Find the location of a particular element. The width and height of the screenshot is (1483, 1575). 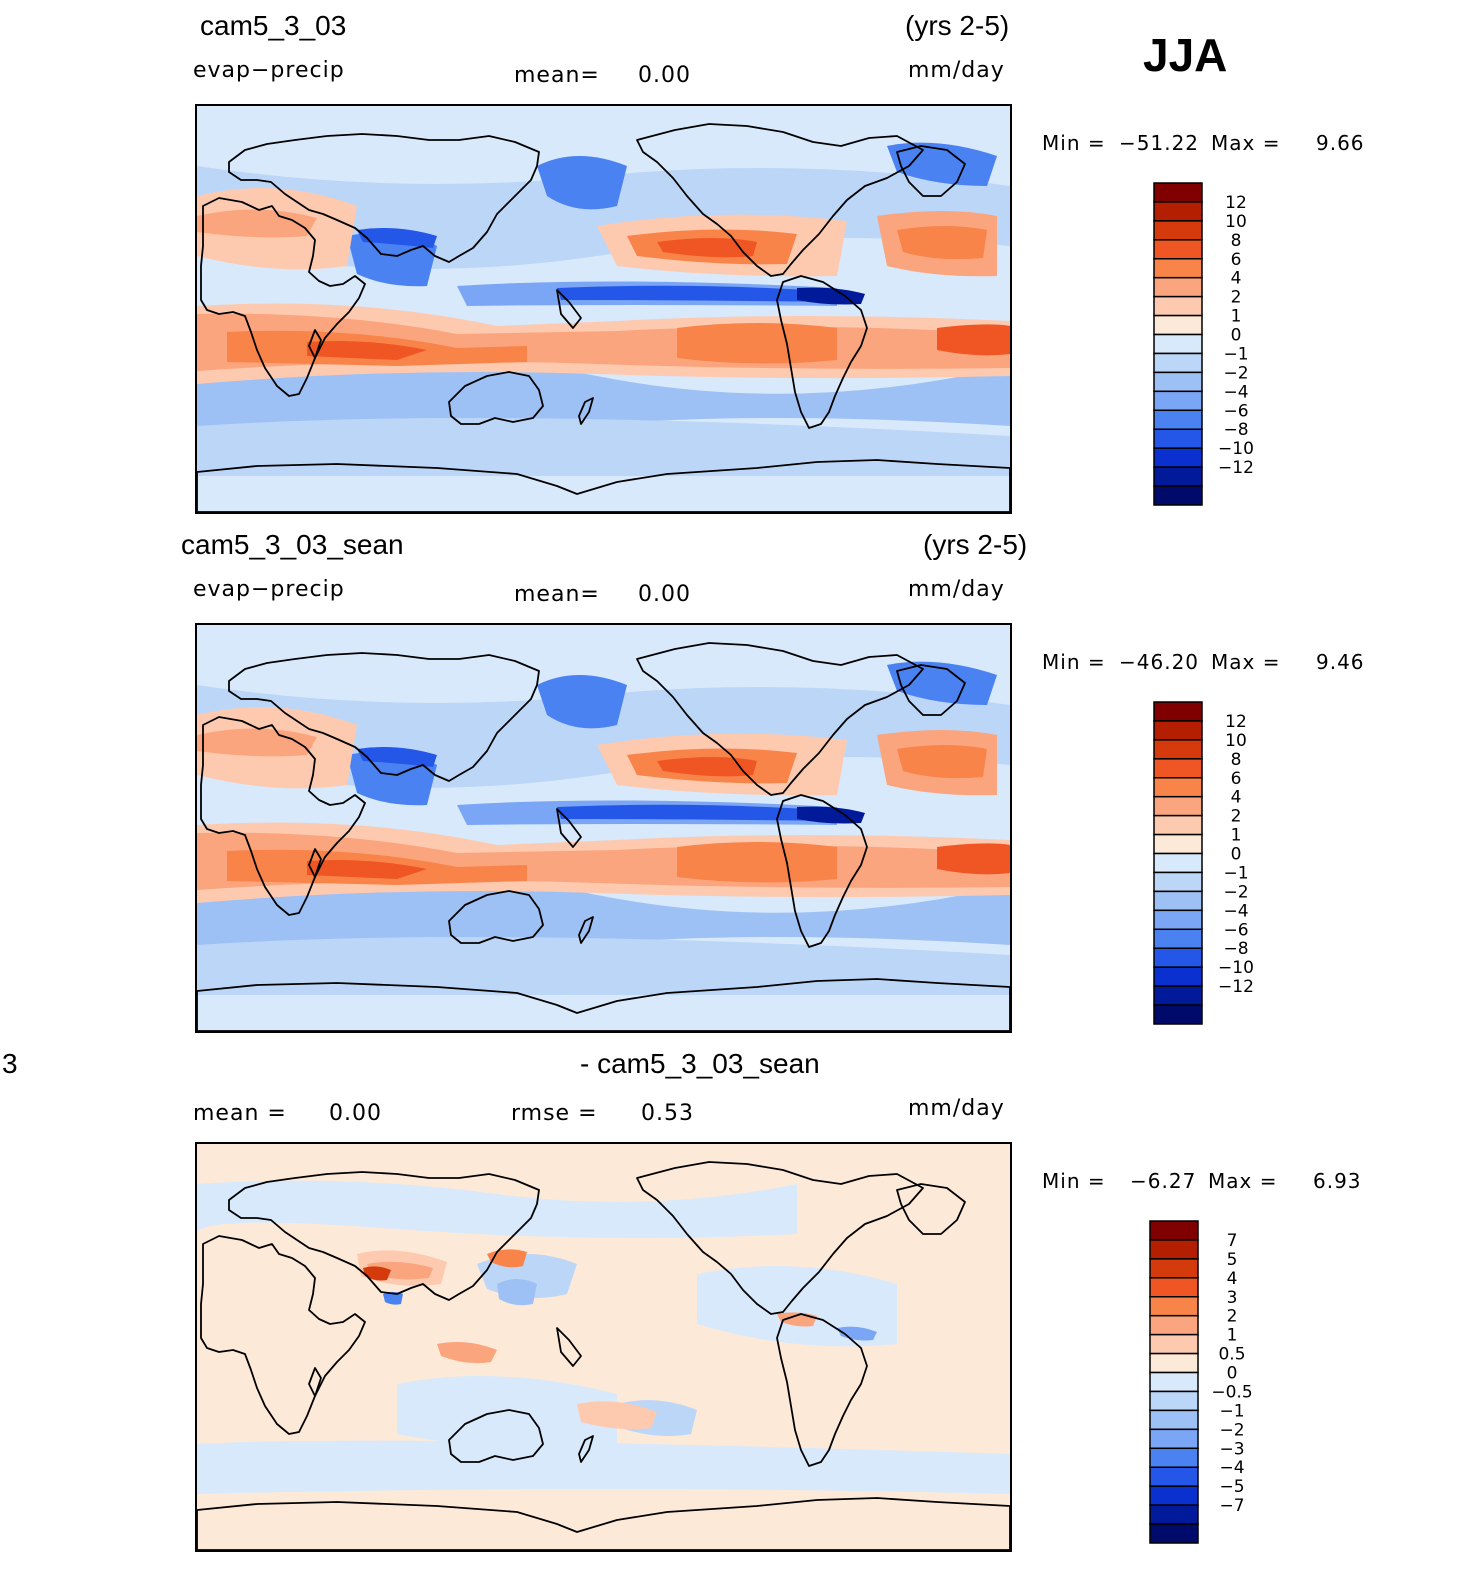

panel-middle-units: mm/day is located at coordinates (956, 589).